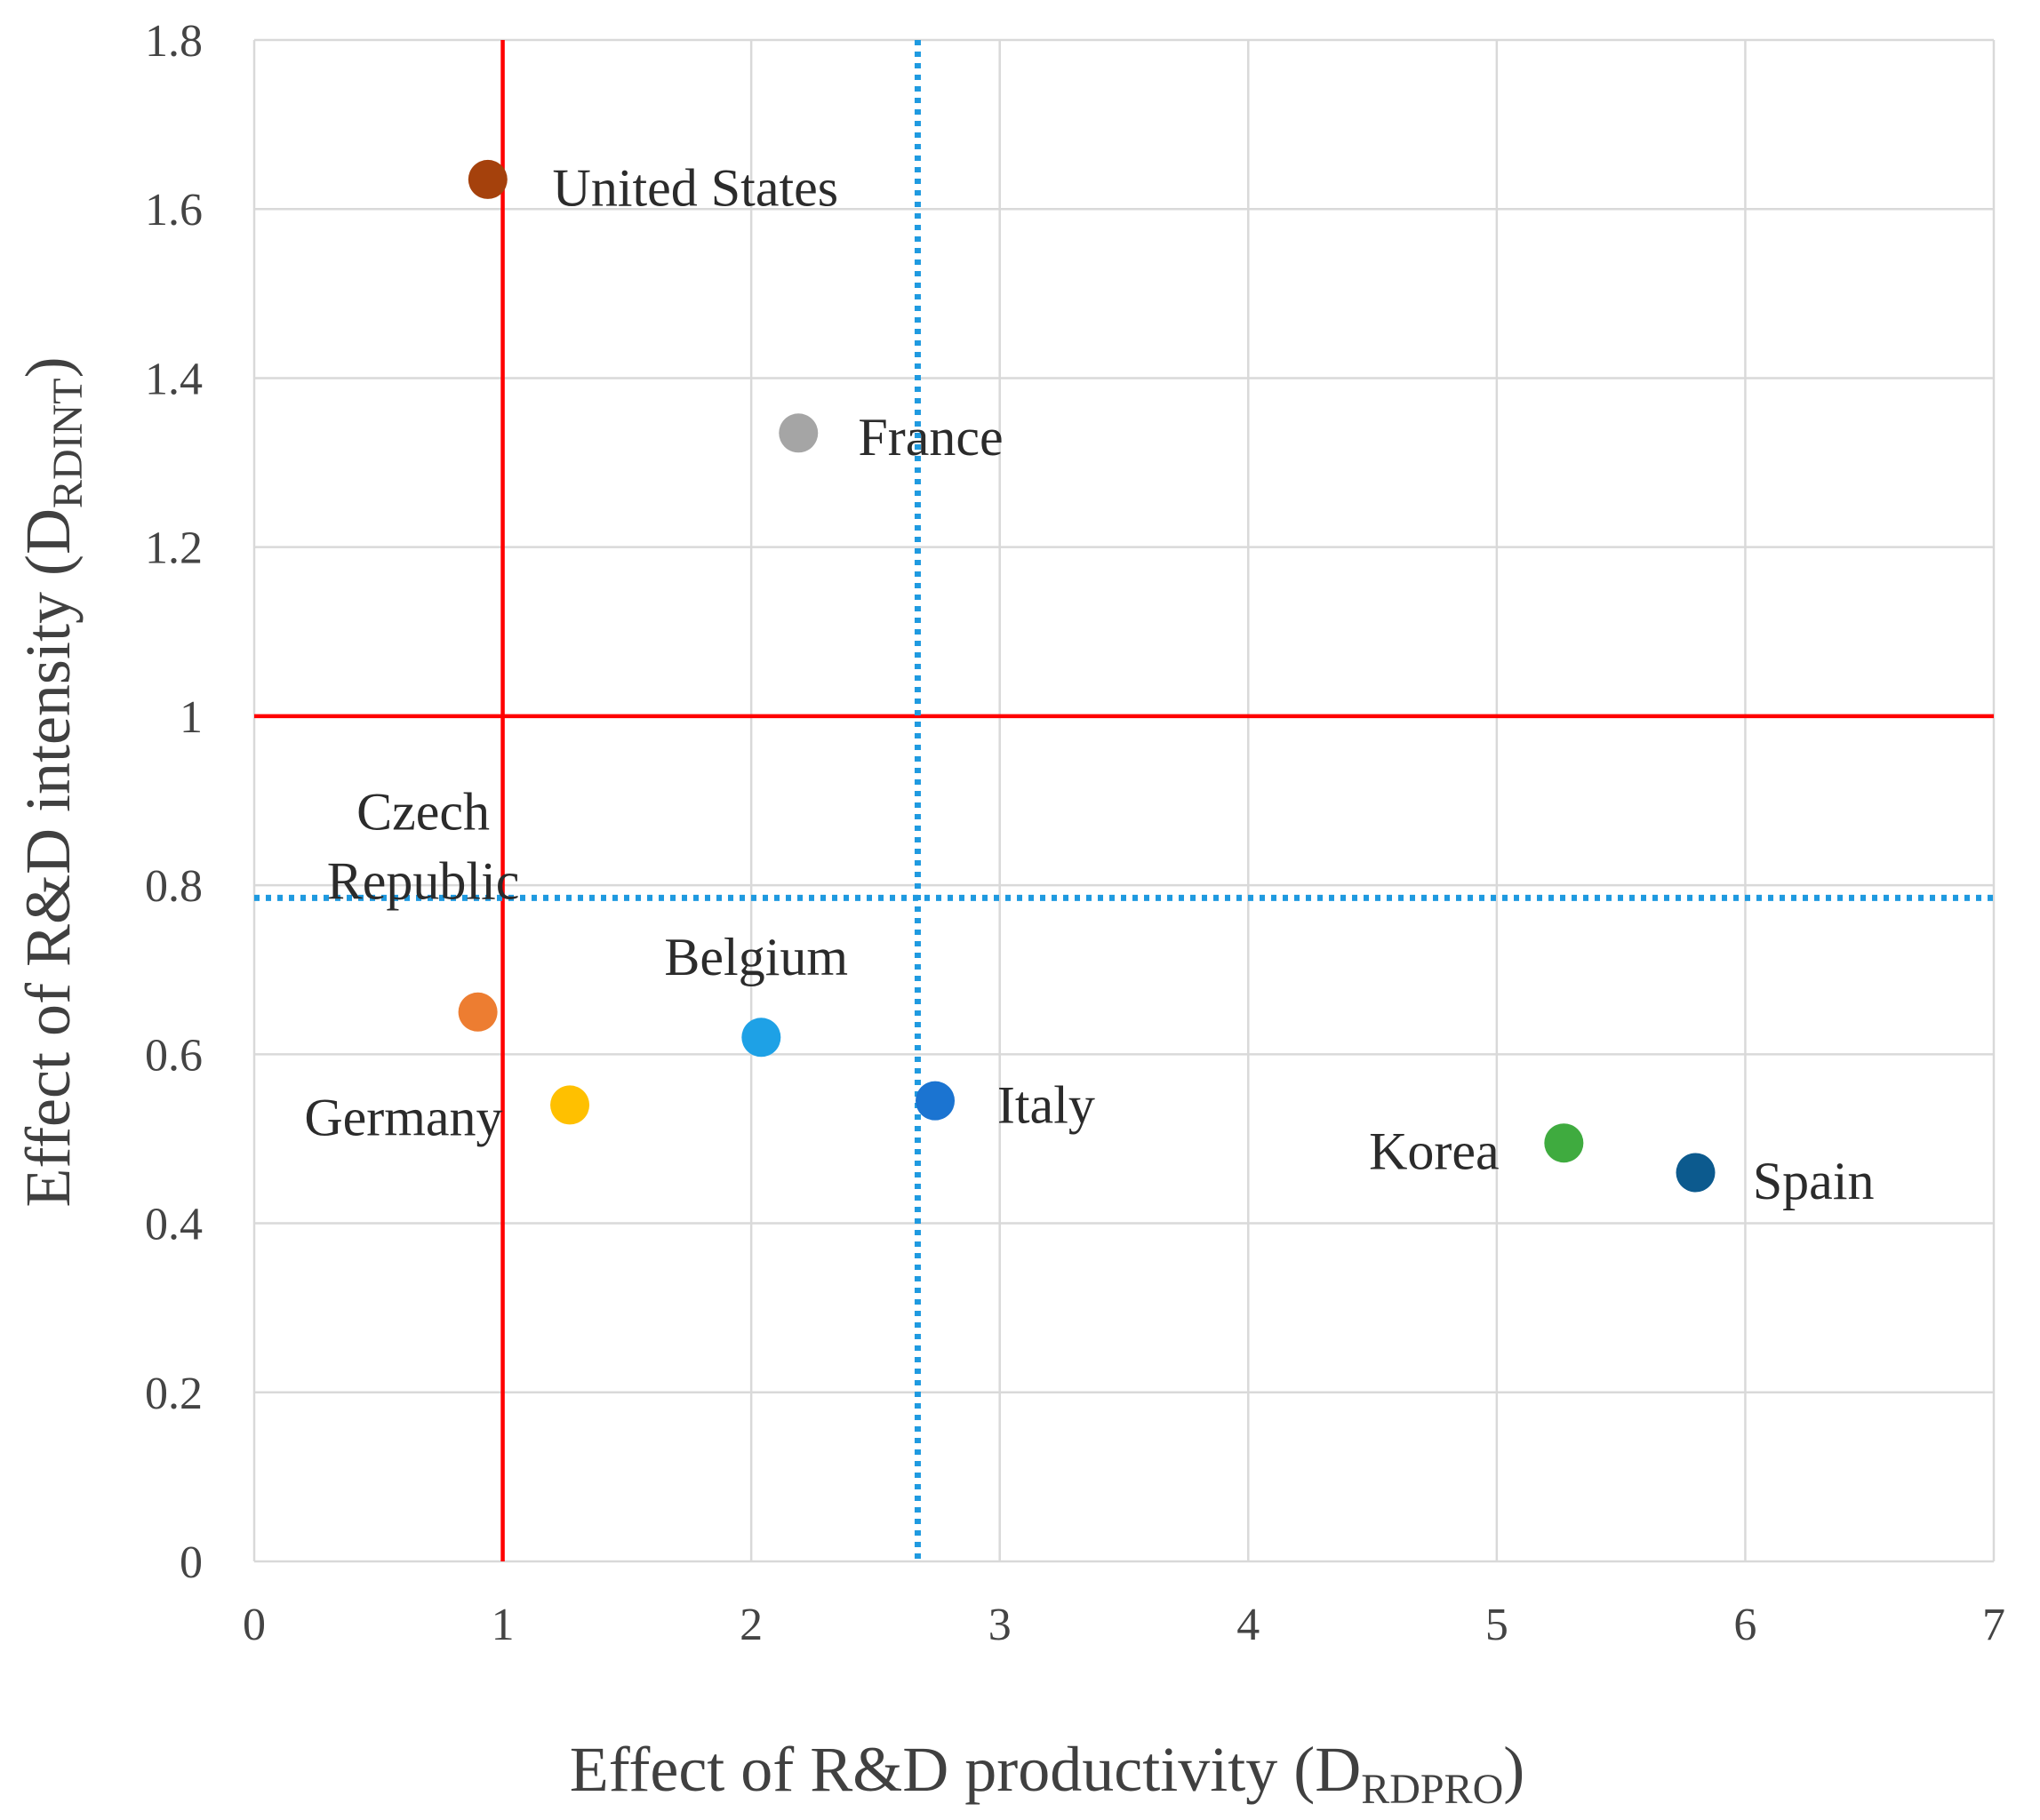  I want to click on label-line: Belgium, so click(756, 957).